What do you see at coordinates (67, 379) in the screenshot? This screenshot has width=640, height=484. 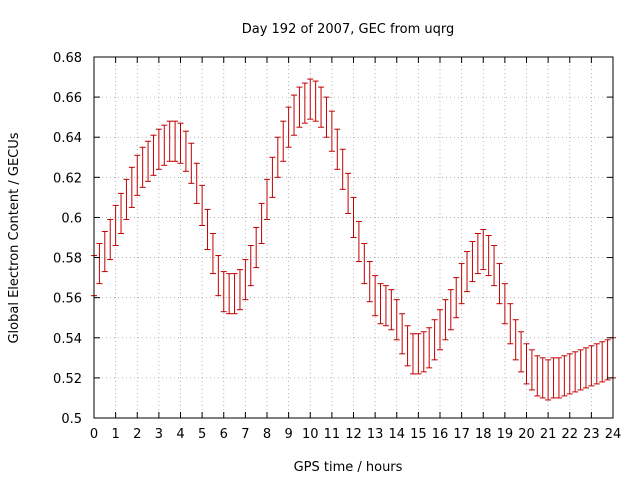 I see `y-tick-label: 0.52` at bounding box center [67, 379].